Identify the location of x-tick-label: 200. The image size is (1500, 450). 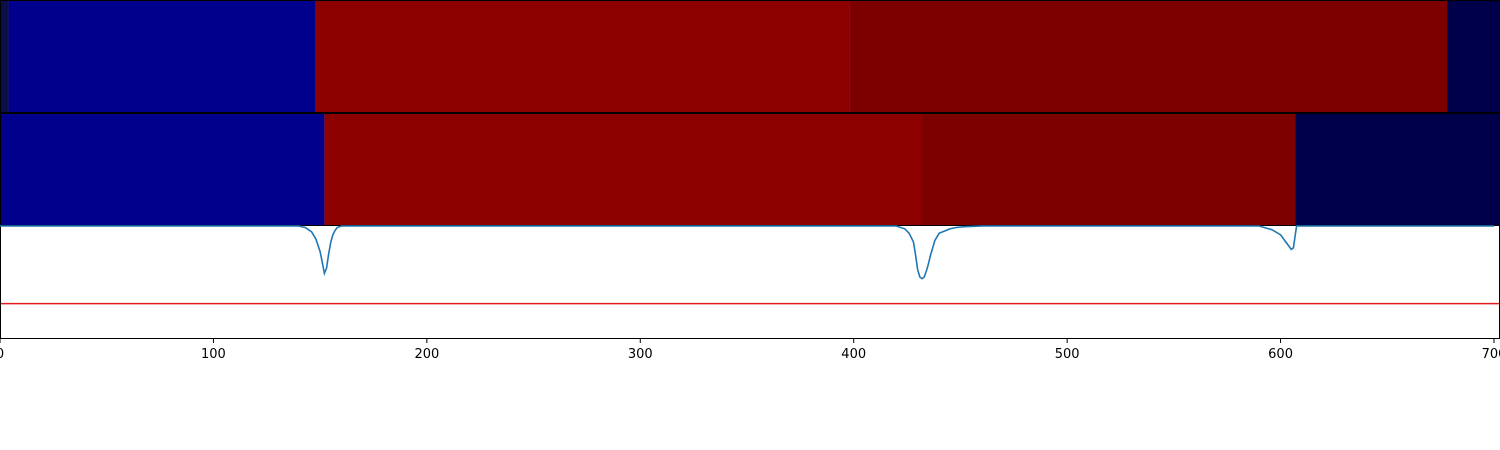
(426, 354).